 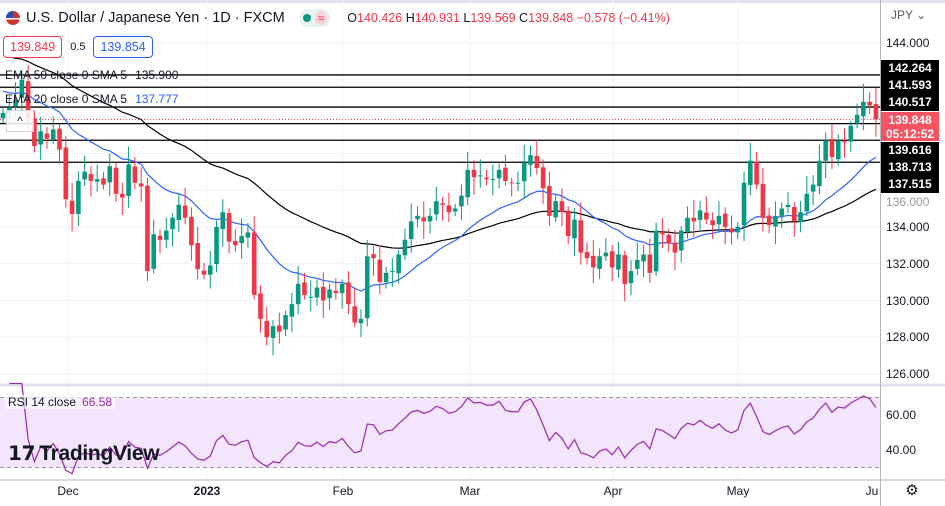 What do you see at coordinates (908, 43) in the screenshot?
I see `price-tick: 144.000` at bounding box center [908, 43].